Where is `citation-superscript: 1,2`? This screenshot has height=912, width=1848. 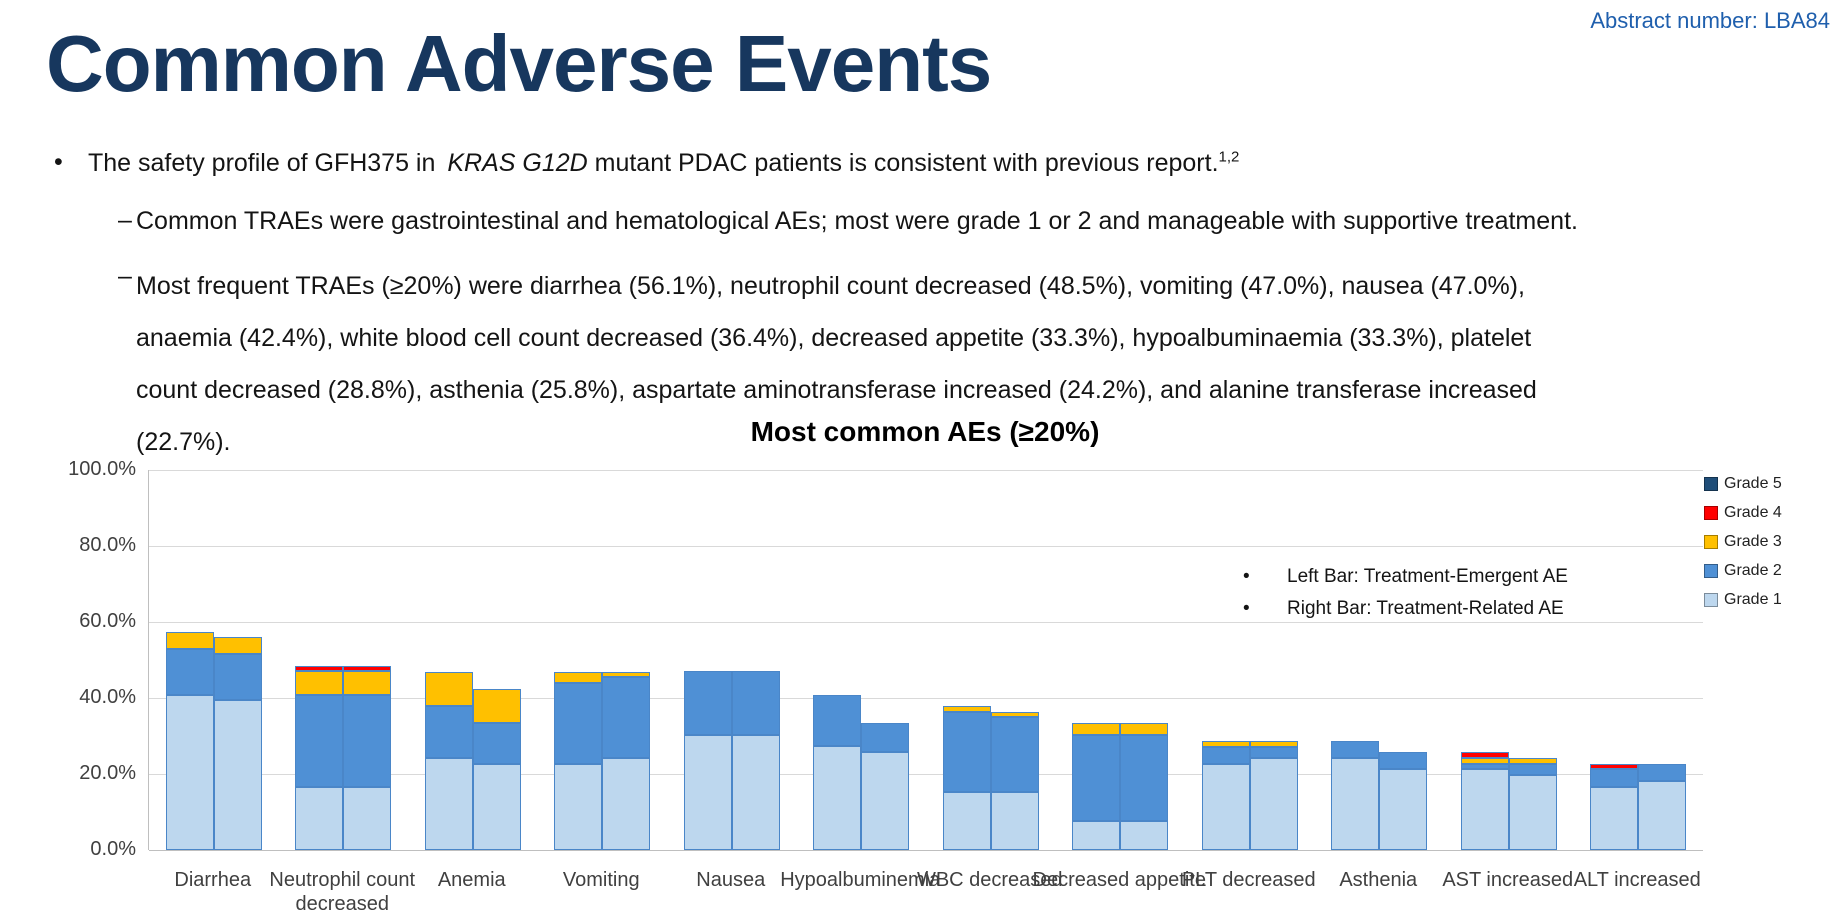
citation-superscript: 1,2 is located at coordinates (1229, 157).